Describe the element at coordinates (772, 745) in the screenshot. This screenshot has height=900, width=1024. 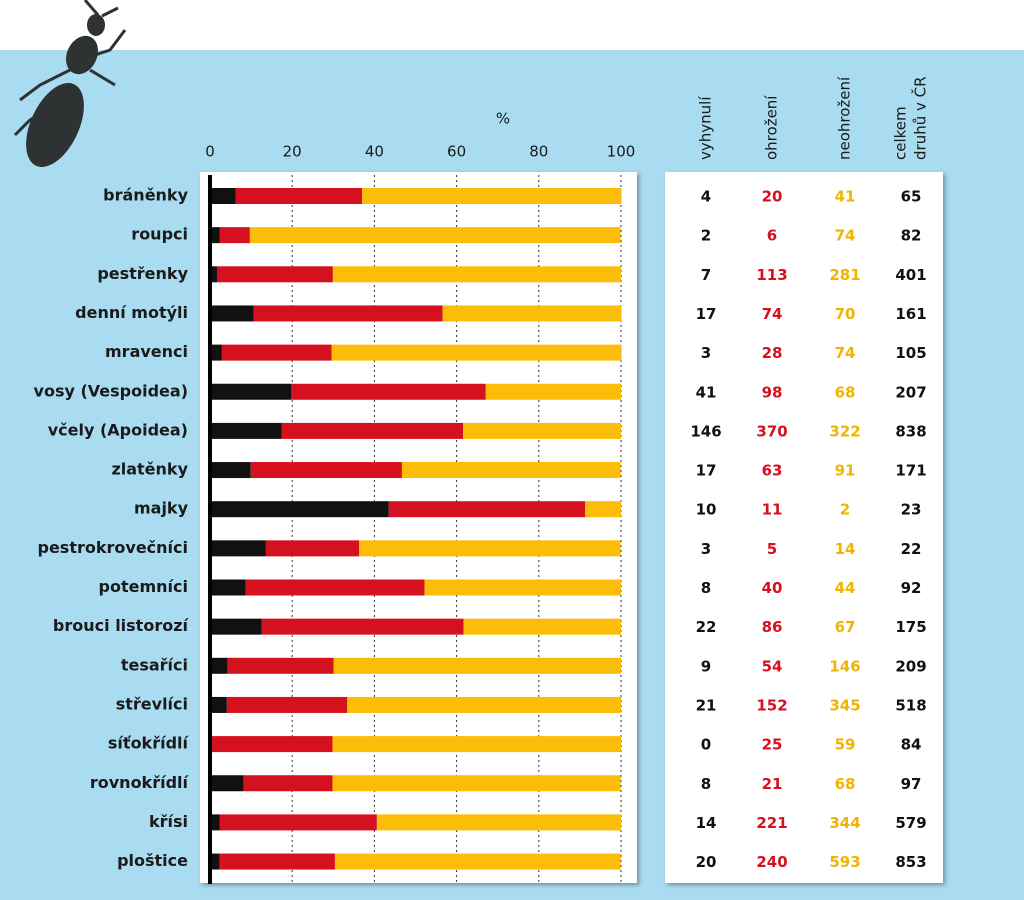
I see `table-cell: 25` at that location.